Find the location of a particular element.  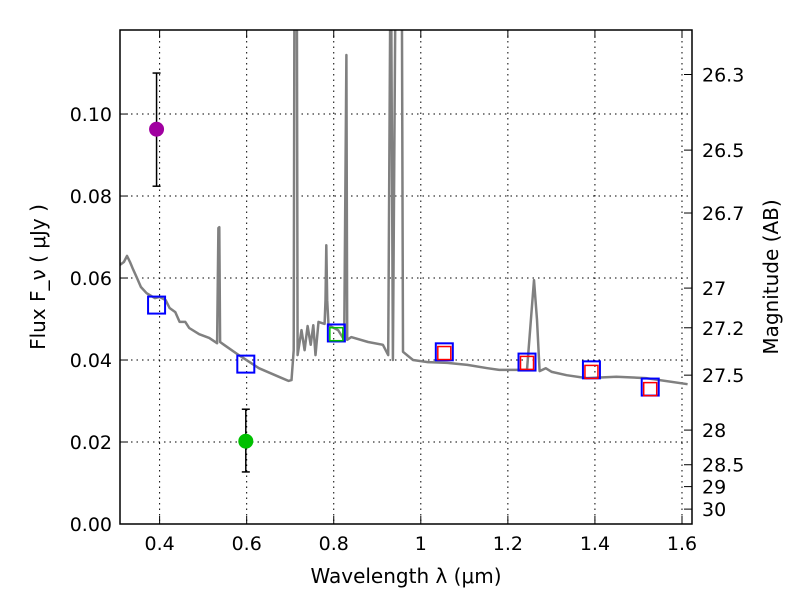

mag-tick-label: 28 is located at coordinates (714, 431).